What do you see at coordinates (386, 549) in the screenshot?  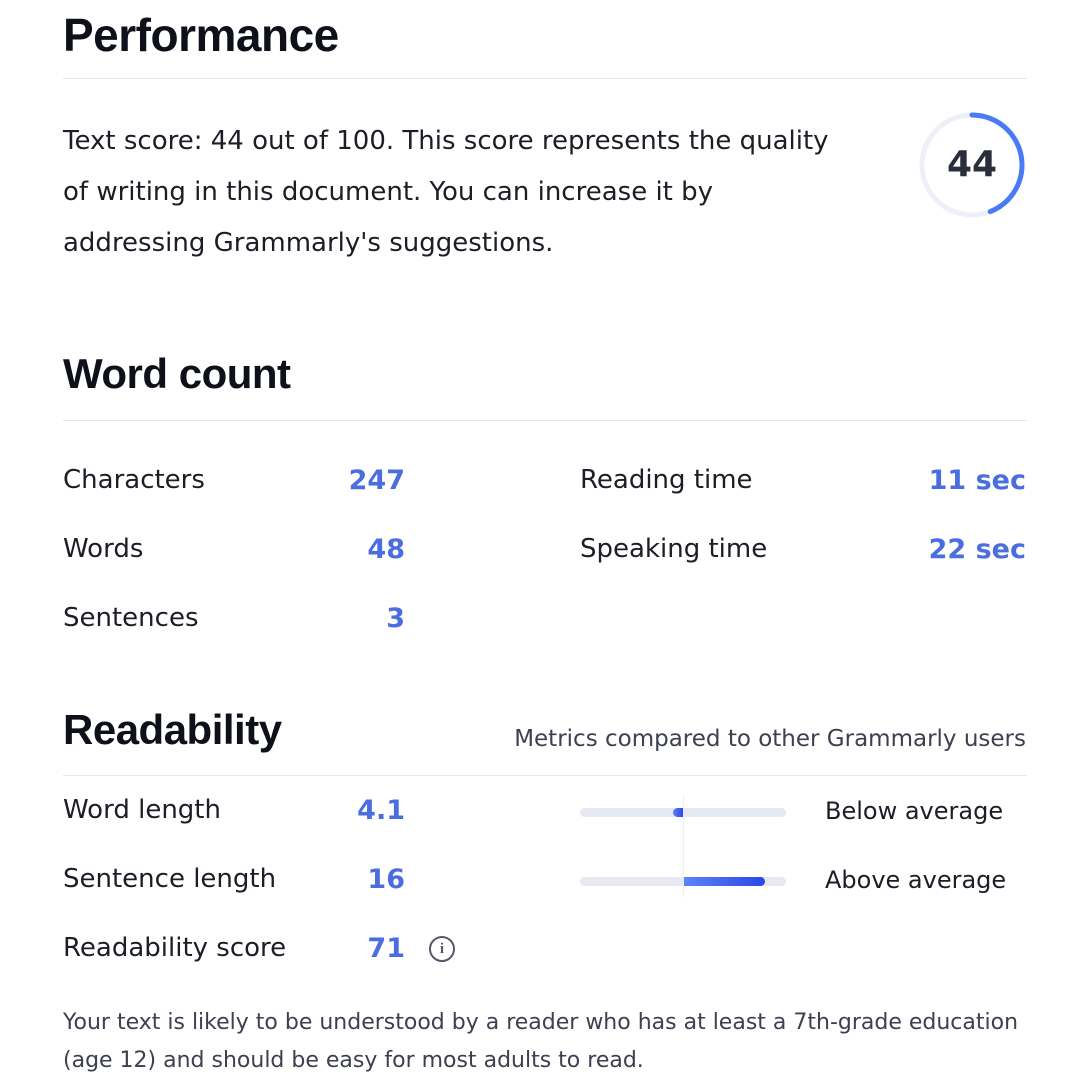 I see `words-value: 48` at bounding box center [386, 549].